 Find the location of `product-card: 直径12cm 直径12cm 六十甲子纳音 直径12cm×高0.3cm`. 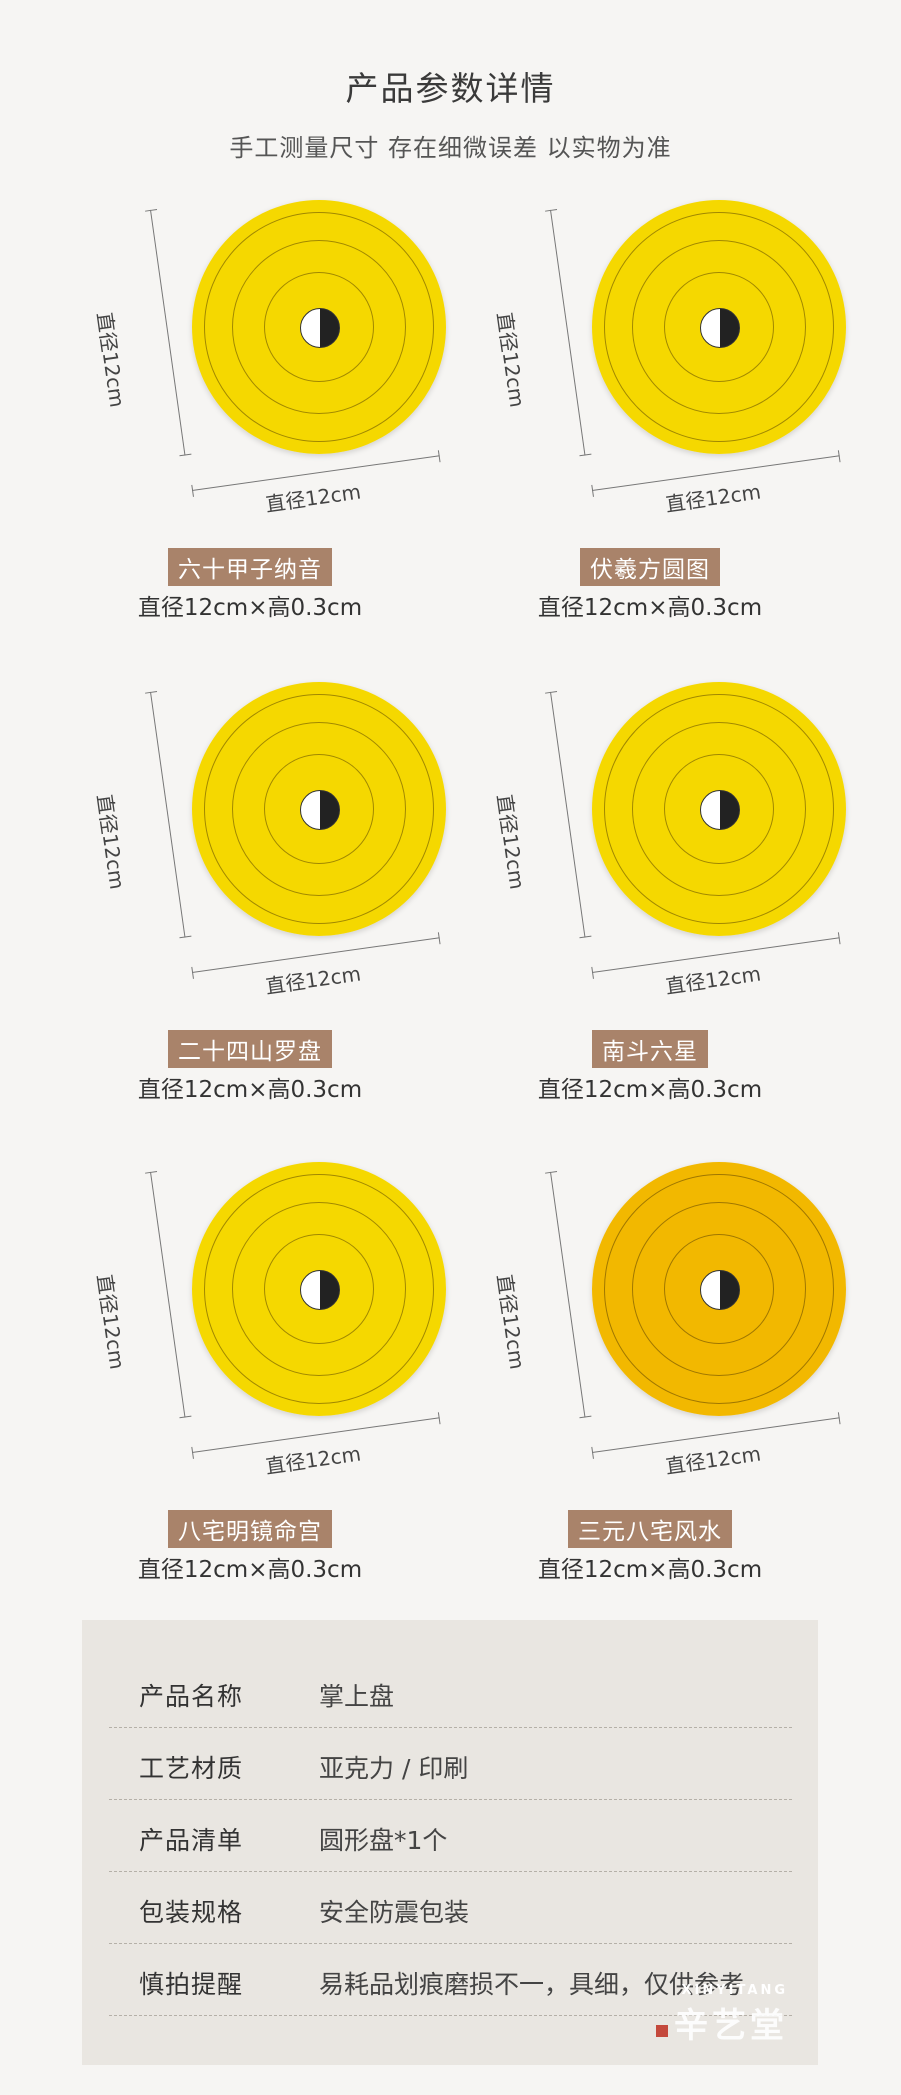

product-card: 直径12cm 直径12cm 六十甲子纳音 直径12cm×高0.3cm is located at coordinates (250, 420).